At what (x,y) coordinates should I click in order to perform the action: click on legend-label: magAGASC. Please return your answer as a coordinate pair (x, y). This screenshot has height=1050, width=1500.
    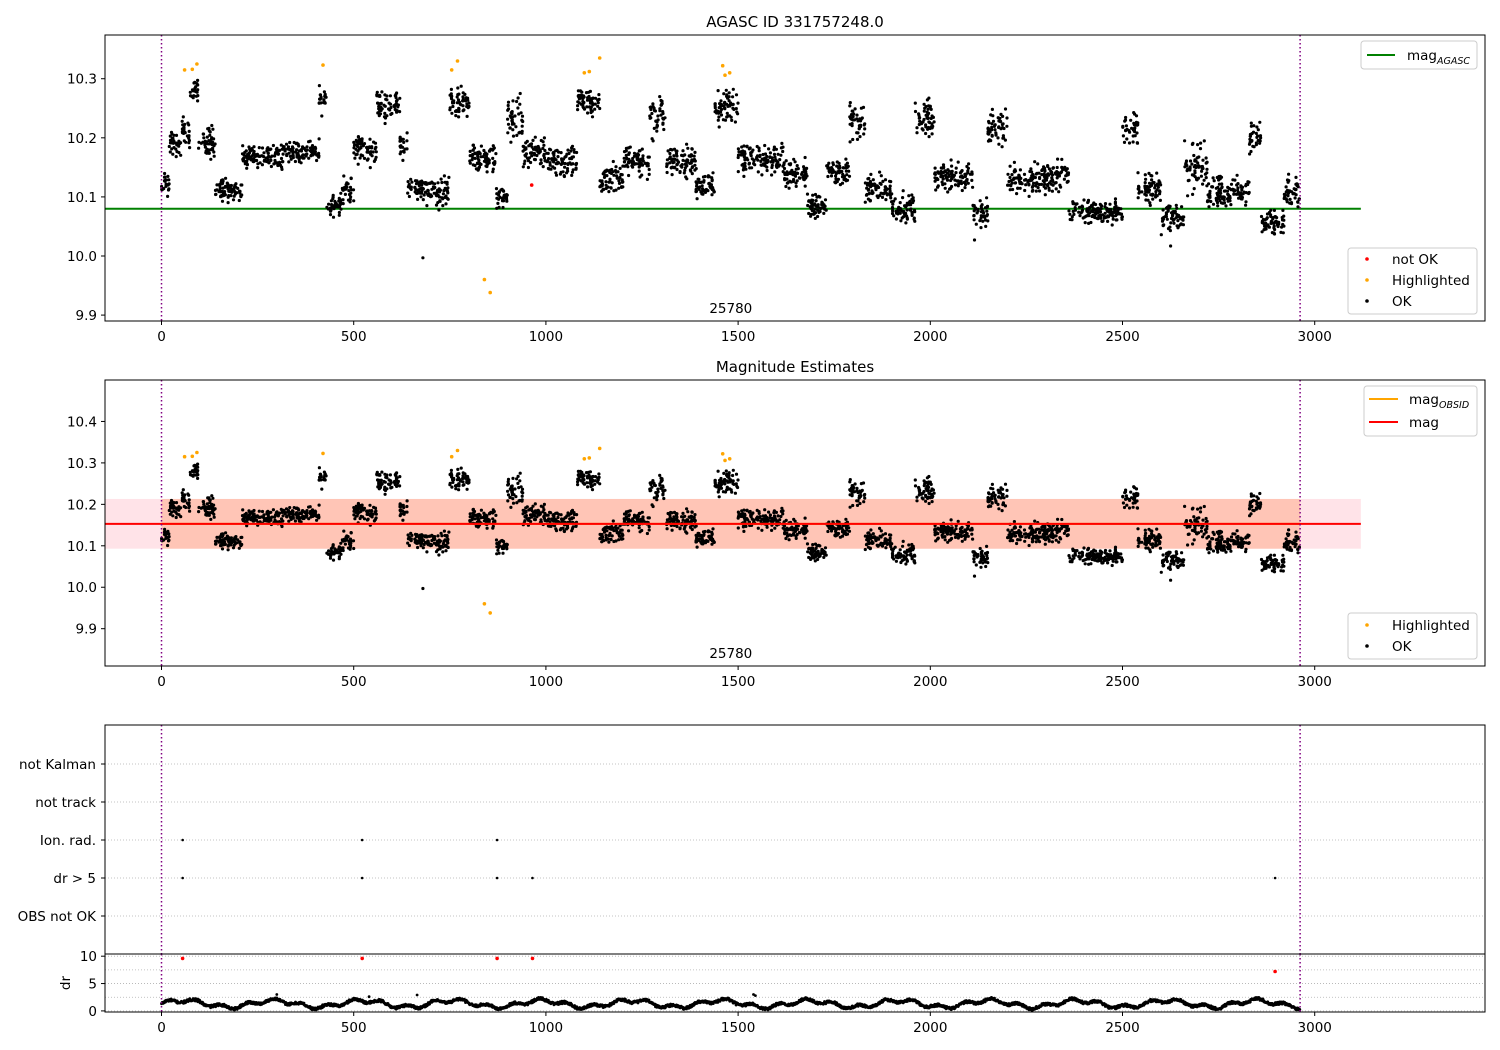
    Looking at the image, I should click on (1438, 57).